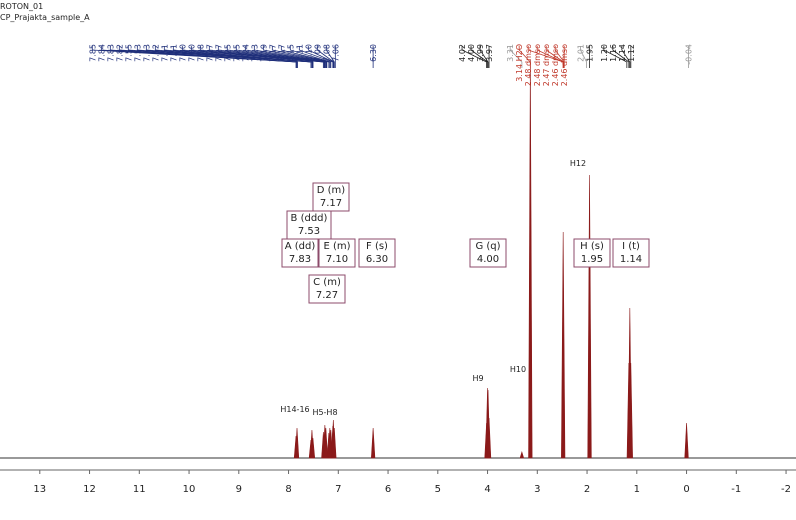  Describe the element at coordinates (537, 489) in the screenshot. I see `x-tick-label: 3` at that location.